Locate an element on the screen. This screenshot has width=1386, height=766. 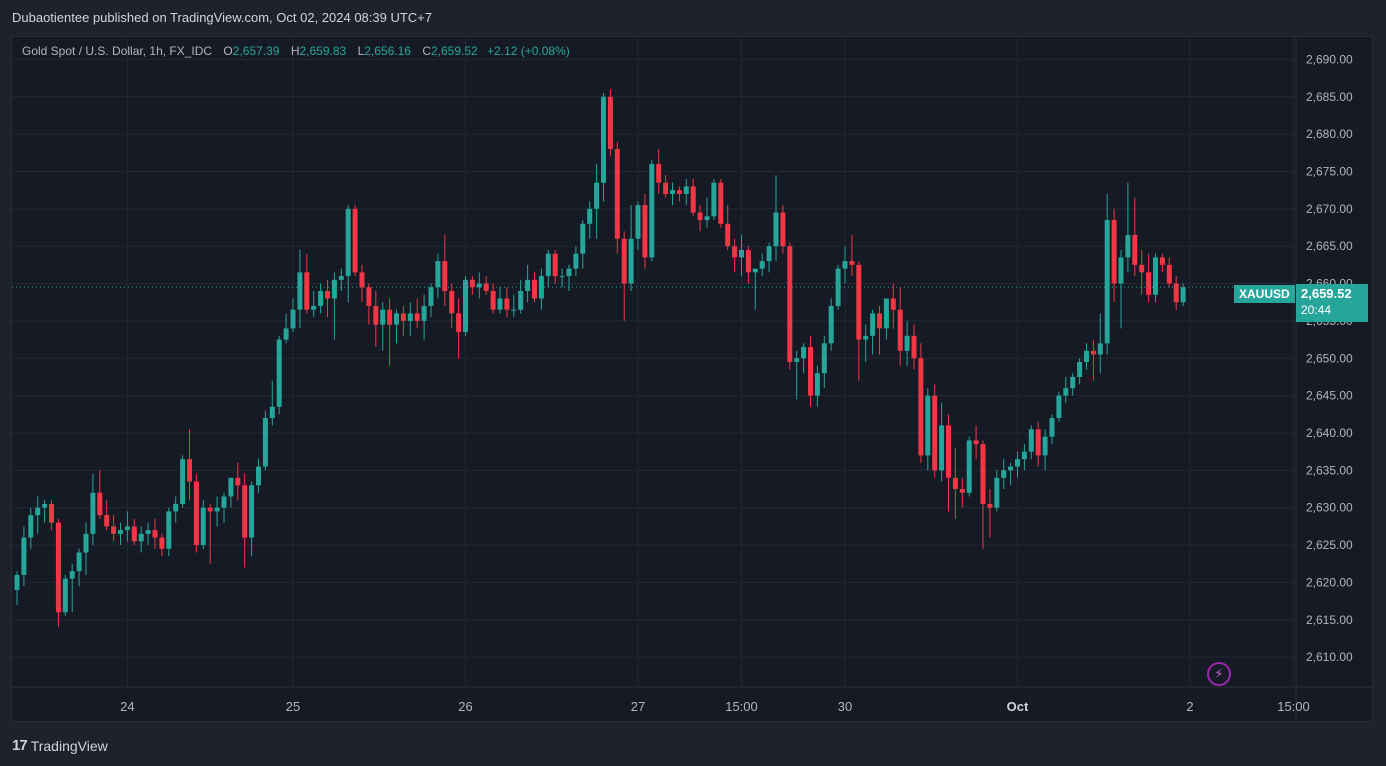
lightning-icon: ⚡ is located at coordinates (1219, 674).